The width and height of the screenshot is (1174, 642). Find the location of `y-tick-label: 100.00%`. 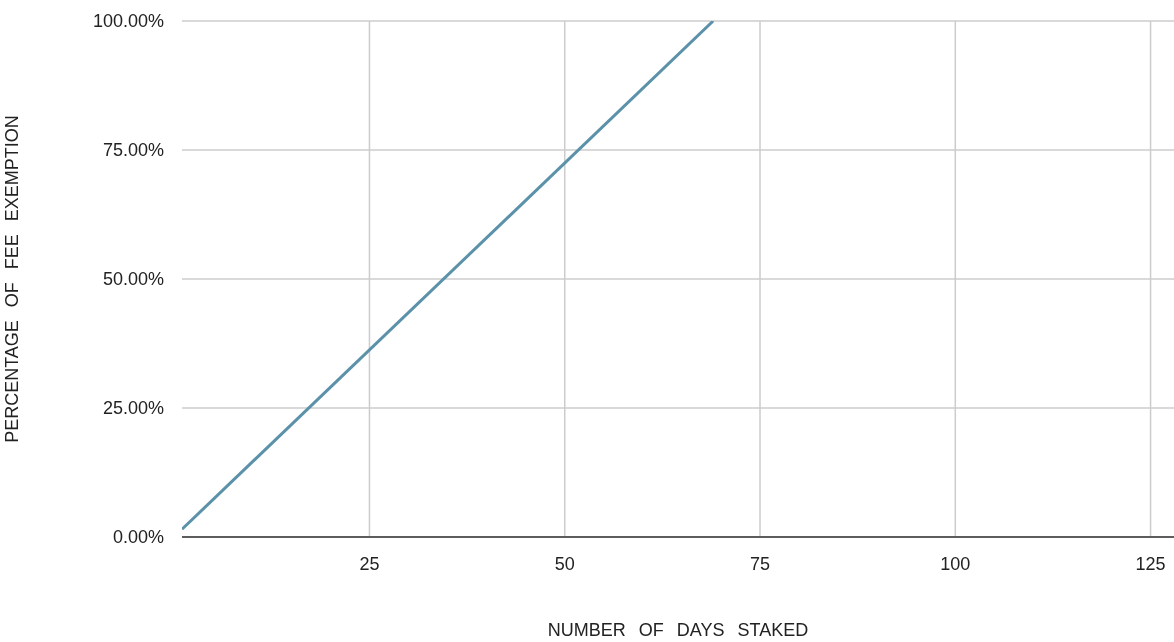

y-tick-label: 100.00% is located at coordinates (128, 21).